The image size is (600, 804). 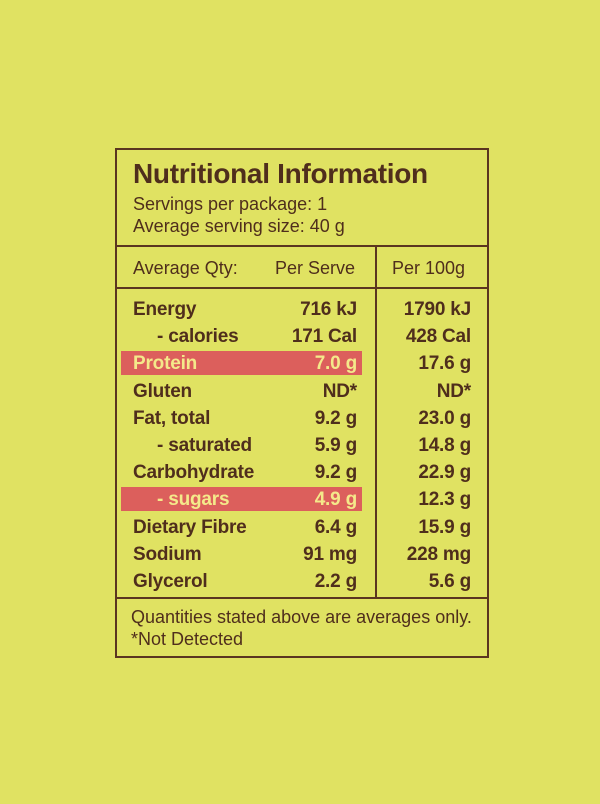 I want to click on nutrient-row: - sugars 4.9 g 12.3 g, so click(x=302, y=499).